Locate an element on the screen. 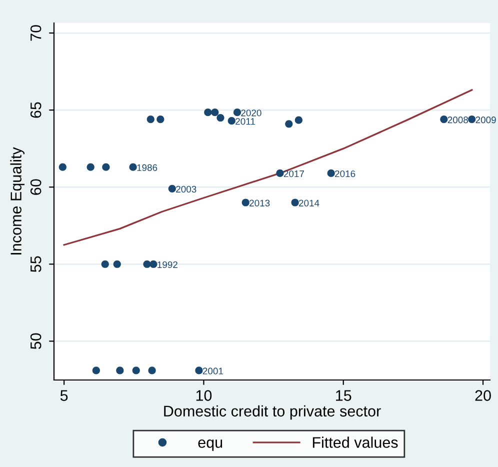 The image size is (498, 467). y-tick-label: 60 is located at coordinates (36, 187).